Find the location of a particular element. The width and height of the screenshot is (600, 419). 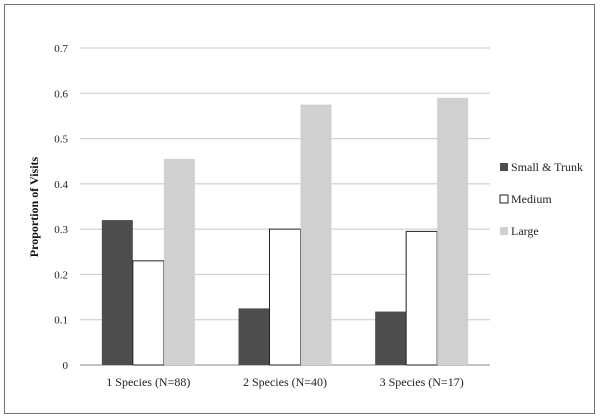

x-category-label: 3 Species (N=17) is located at coordinates (422, 382).